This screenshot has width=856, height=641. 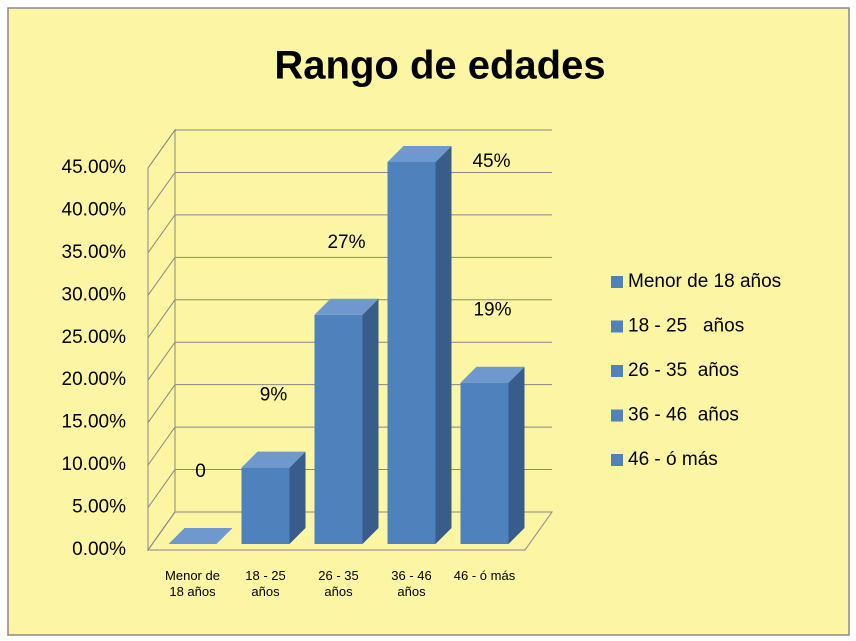 I want to click on data-label: 19%, so click(x=492, y=310).